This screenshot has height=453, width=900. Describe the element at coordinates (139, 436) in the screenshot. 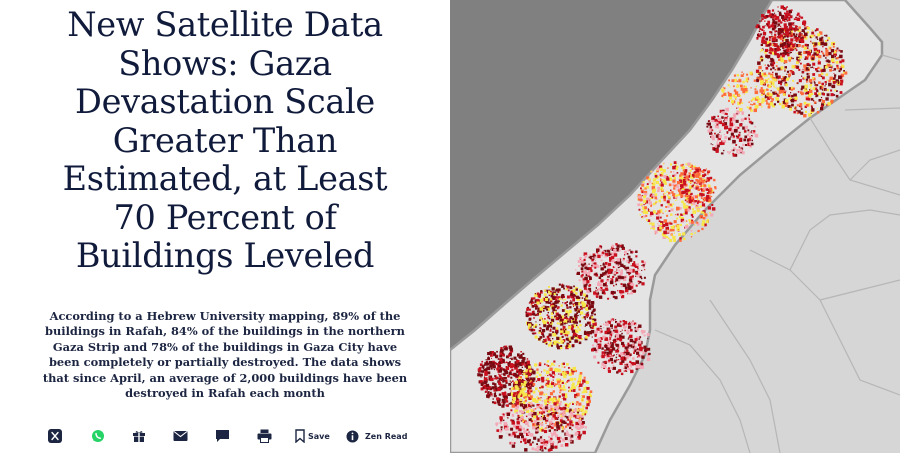

I see `gift-article-button` at that location.